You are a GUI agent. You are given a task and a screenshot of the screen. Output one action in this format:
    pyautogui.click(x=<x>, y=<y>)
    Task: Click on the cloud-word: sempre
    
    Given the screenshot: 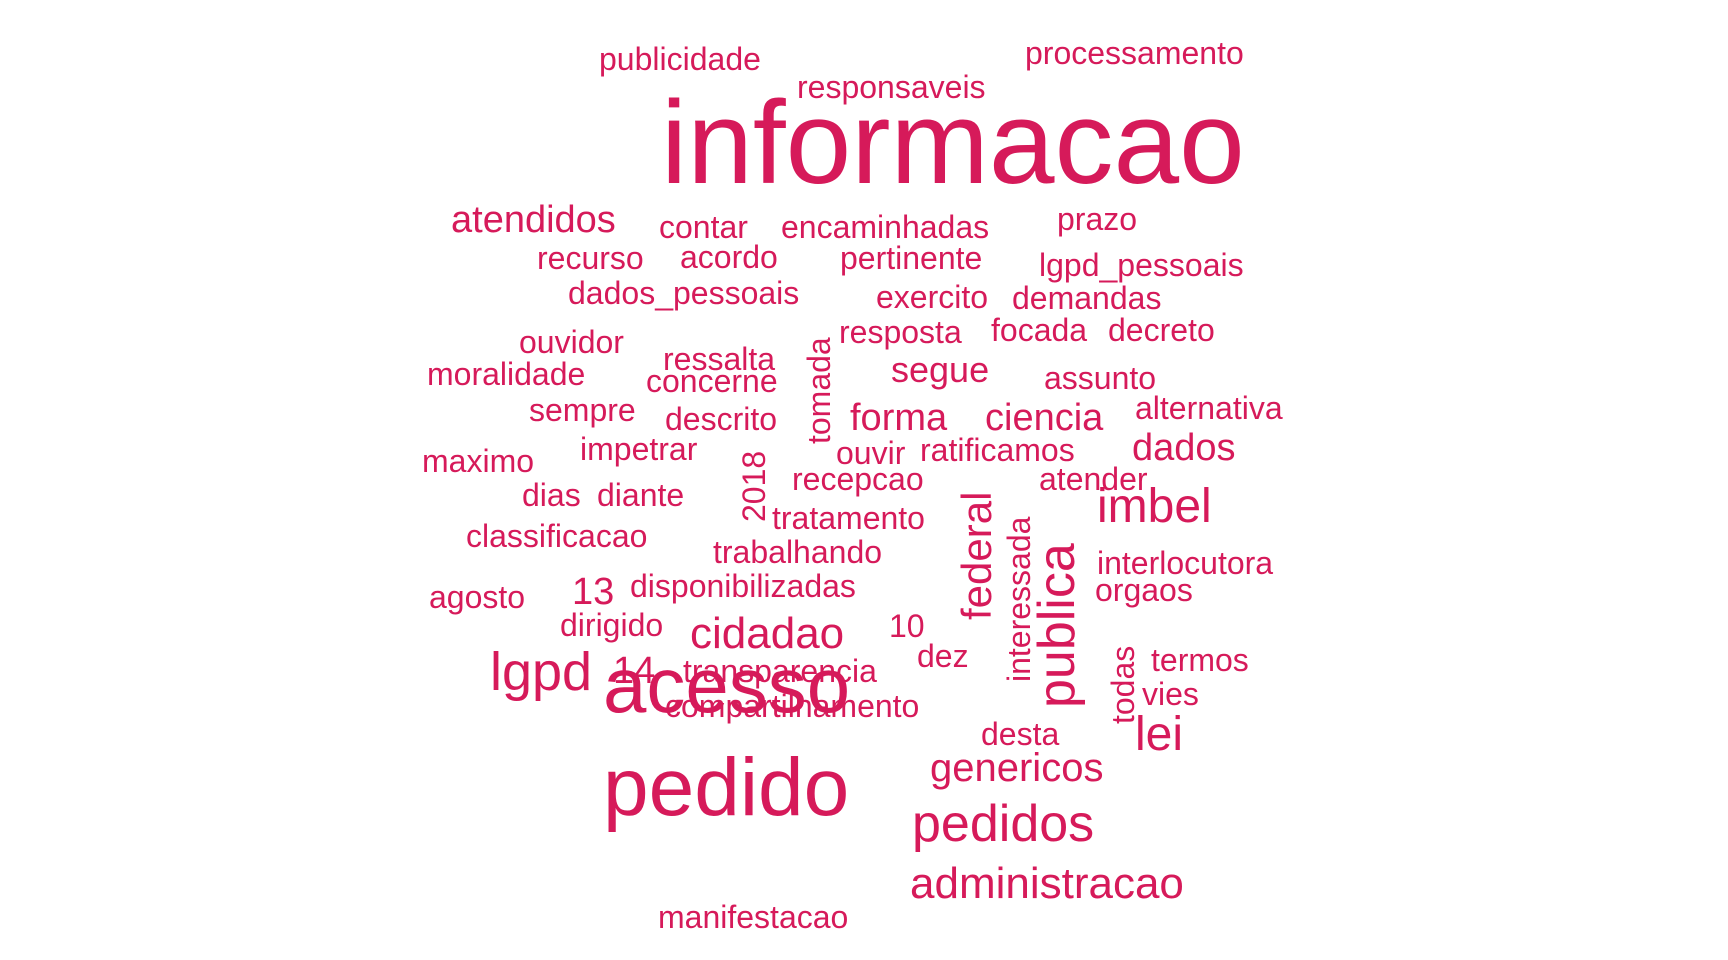 What is the action you would take?
    pyautogui.click(x=582, y=410)
    